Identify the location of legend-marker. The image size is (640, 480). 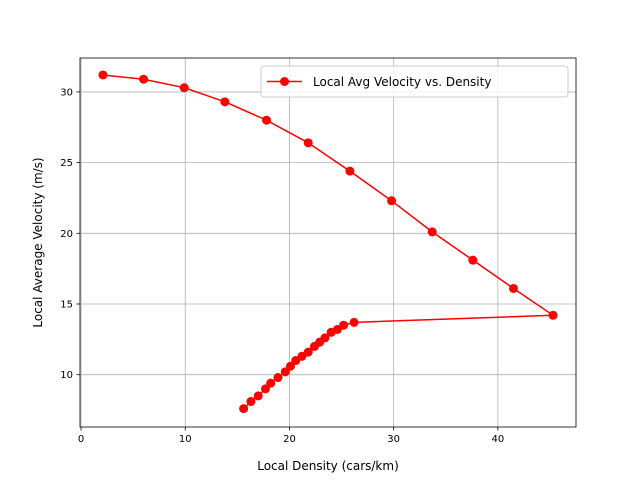
(284, 81).